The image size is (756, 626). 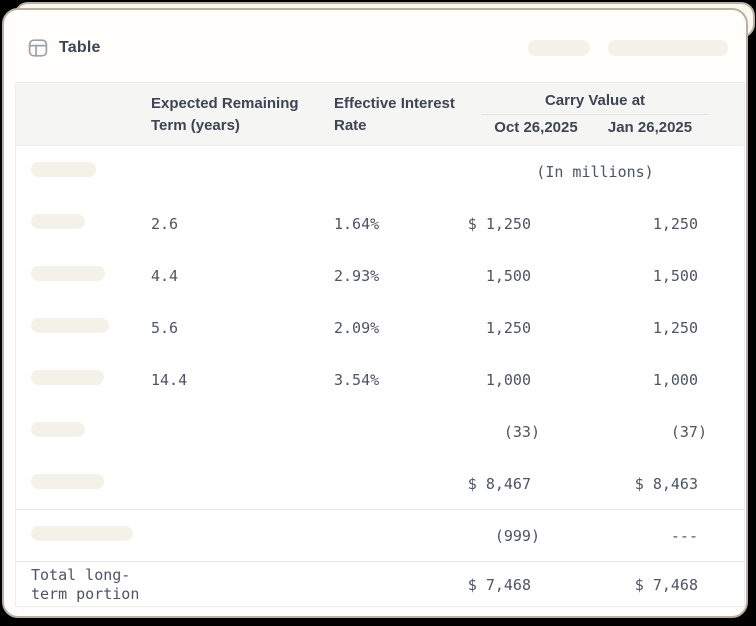 What do you see at coordinates (380, 536) in the screenshot?
I see `table-row: (999) ---` at bounding box center [380, 536].